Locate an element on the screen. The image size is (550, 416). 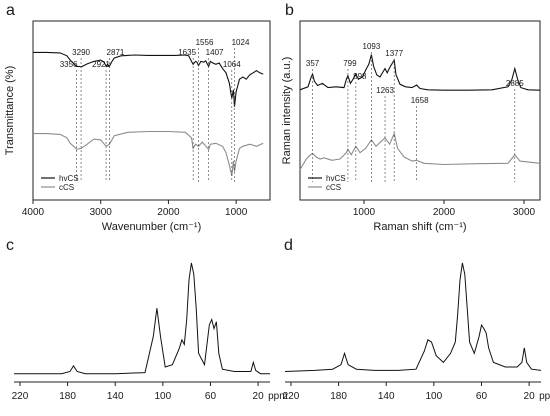
peak-label: 3356 is located at coordinates (69, 64).